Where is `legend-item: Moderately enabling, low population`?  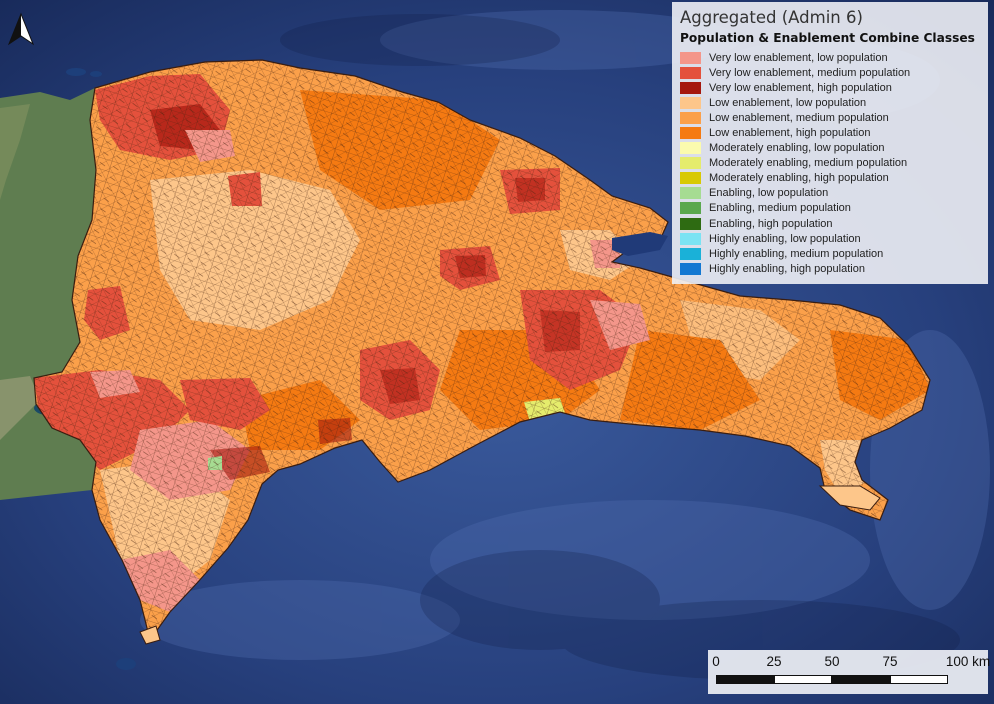
legend-item: Moderately enabling, low population is located at coordinates (830, 148).